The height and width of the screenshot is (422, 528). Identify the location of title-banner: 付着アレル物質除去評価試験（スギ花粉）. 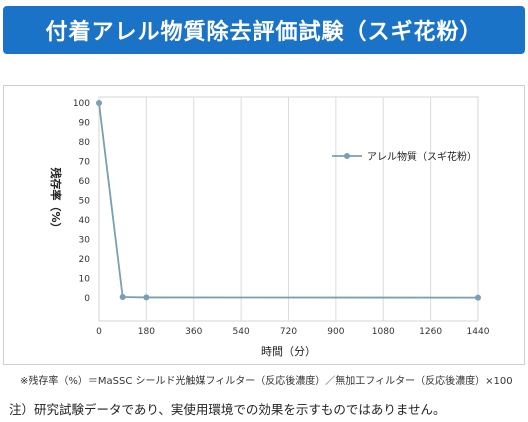
(264, 30).